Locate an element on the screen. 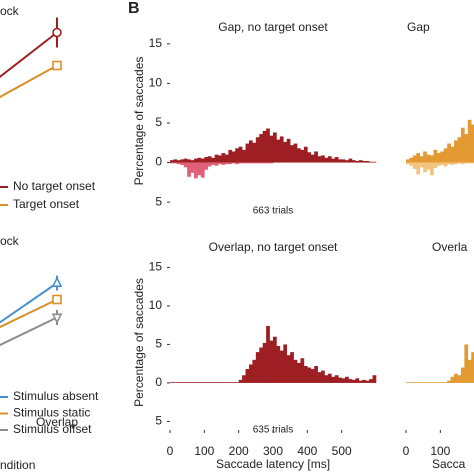 The image size is (474, 474). panel-title: ock is located at coordinates (10, 11).